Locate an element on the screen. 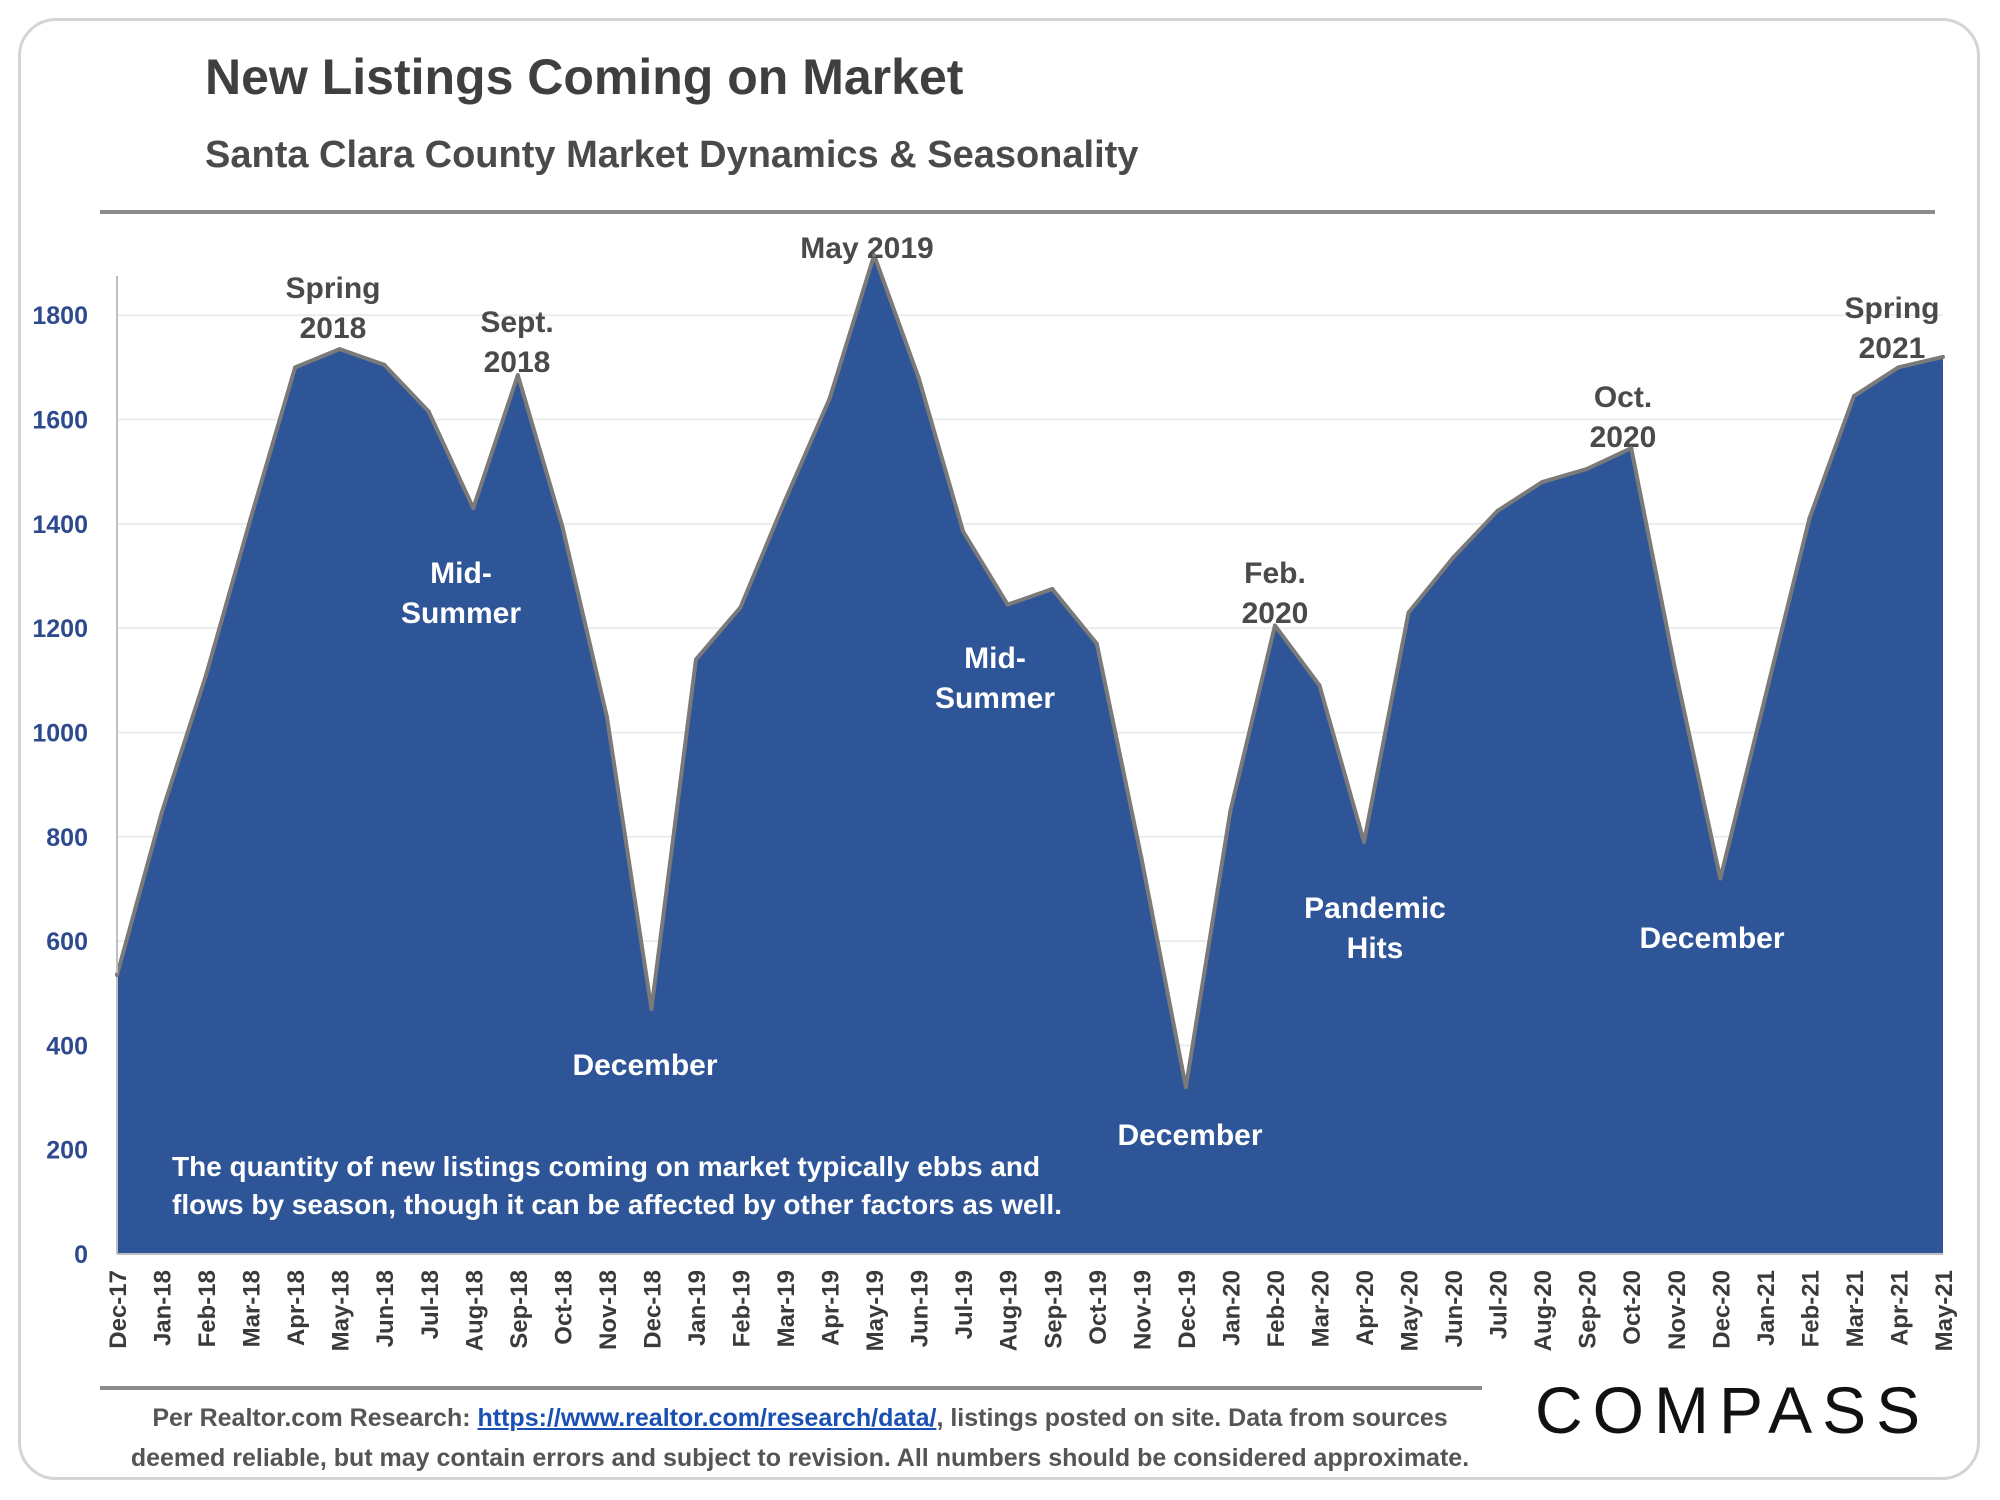 Image resolution: width=2000 pixels, height=1500 pixels. x-tick-label: Aug-18 is located at coordinates (474, 1310).